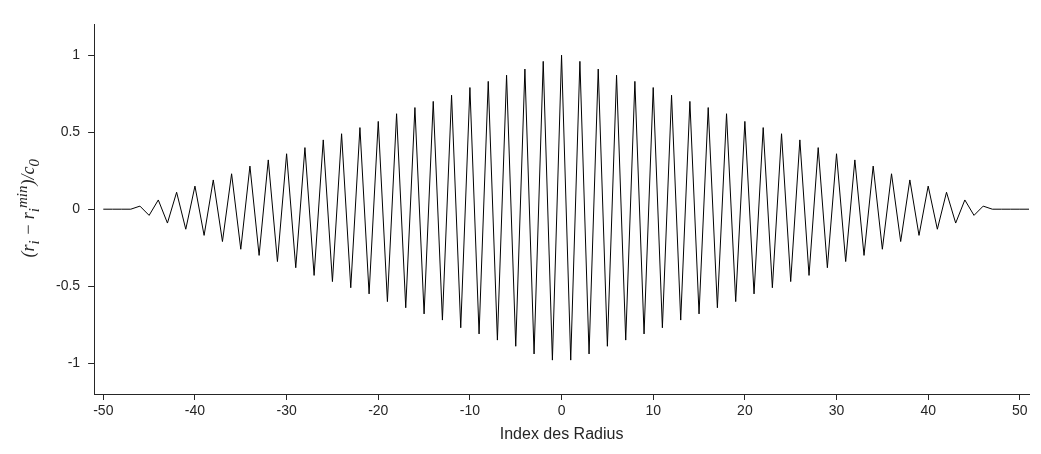 The width and height of the screenshot is (1041, 454). What do you see at coordinates (561, 410) in the screenshot?
I see `x-tick-label: 0` at bounding box center [561, 410].